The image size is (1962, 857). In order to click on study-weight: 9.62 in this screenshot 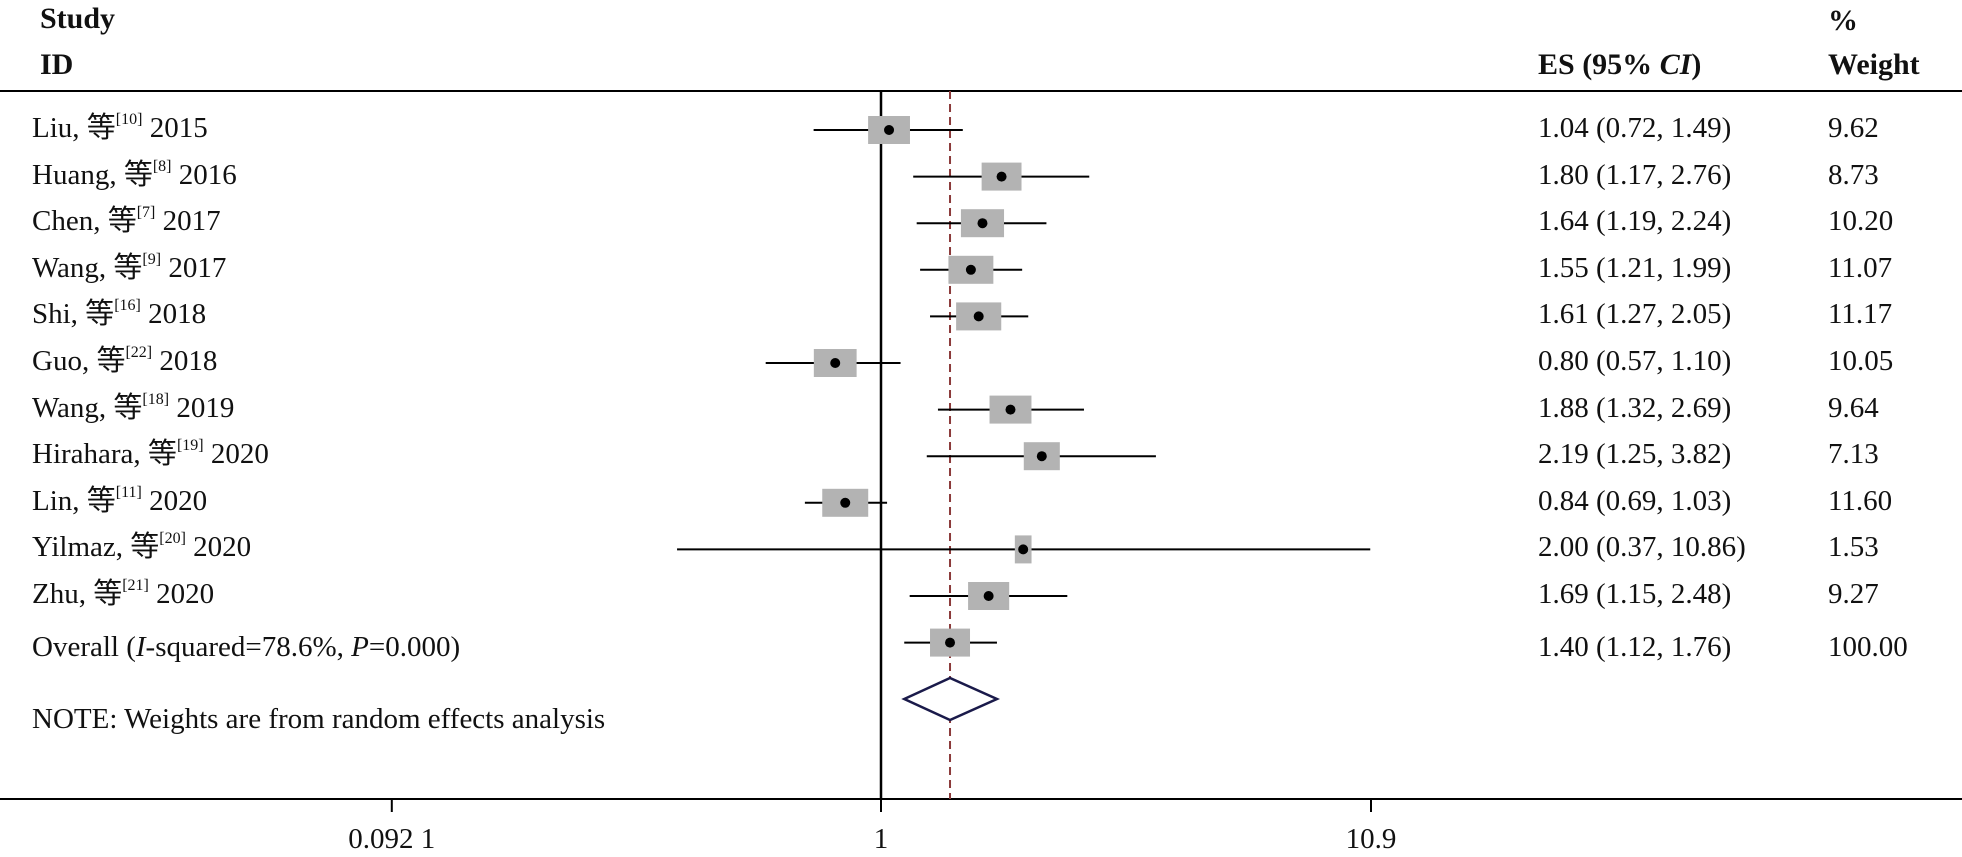, I will do `click(1853, 128)`.